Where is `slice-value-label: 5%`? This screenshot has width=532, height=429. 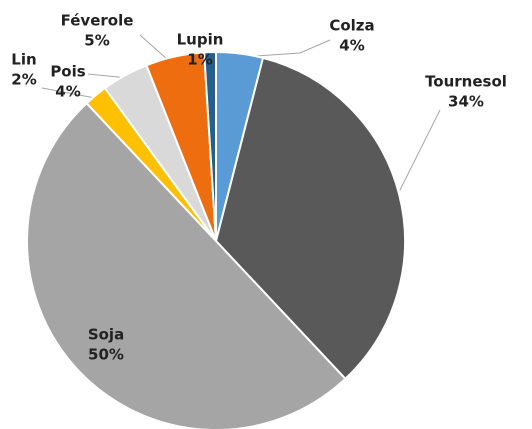 slice-value-label: 5% is located at coordinates (96, 41).